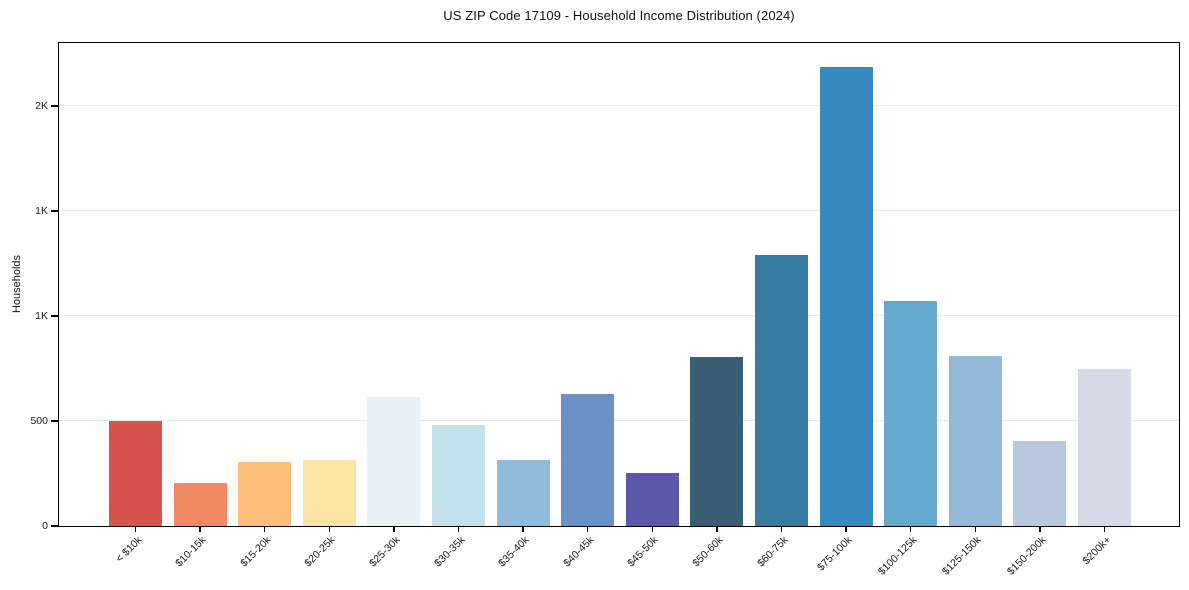 The width and height of the screenshot is (1189, 590). I want to click on x-tick-label: < $10k, so click(128, 549).